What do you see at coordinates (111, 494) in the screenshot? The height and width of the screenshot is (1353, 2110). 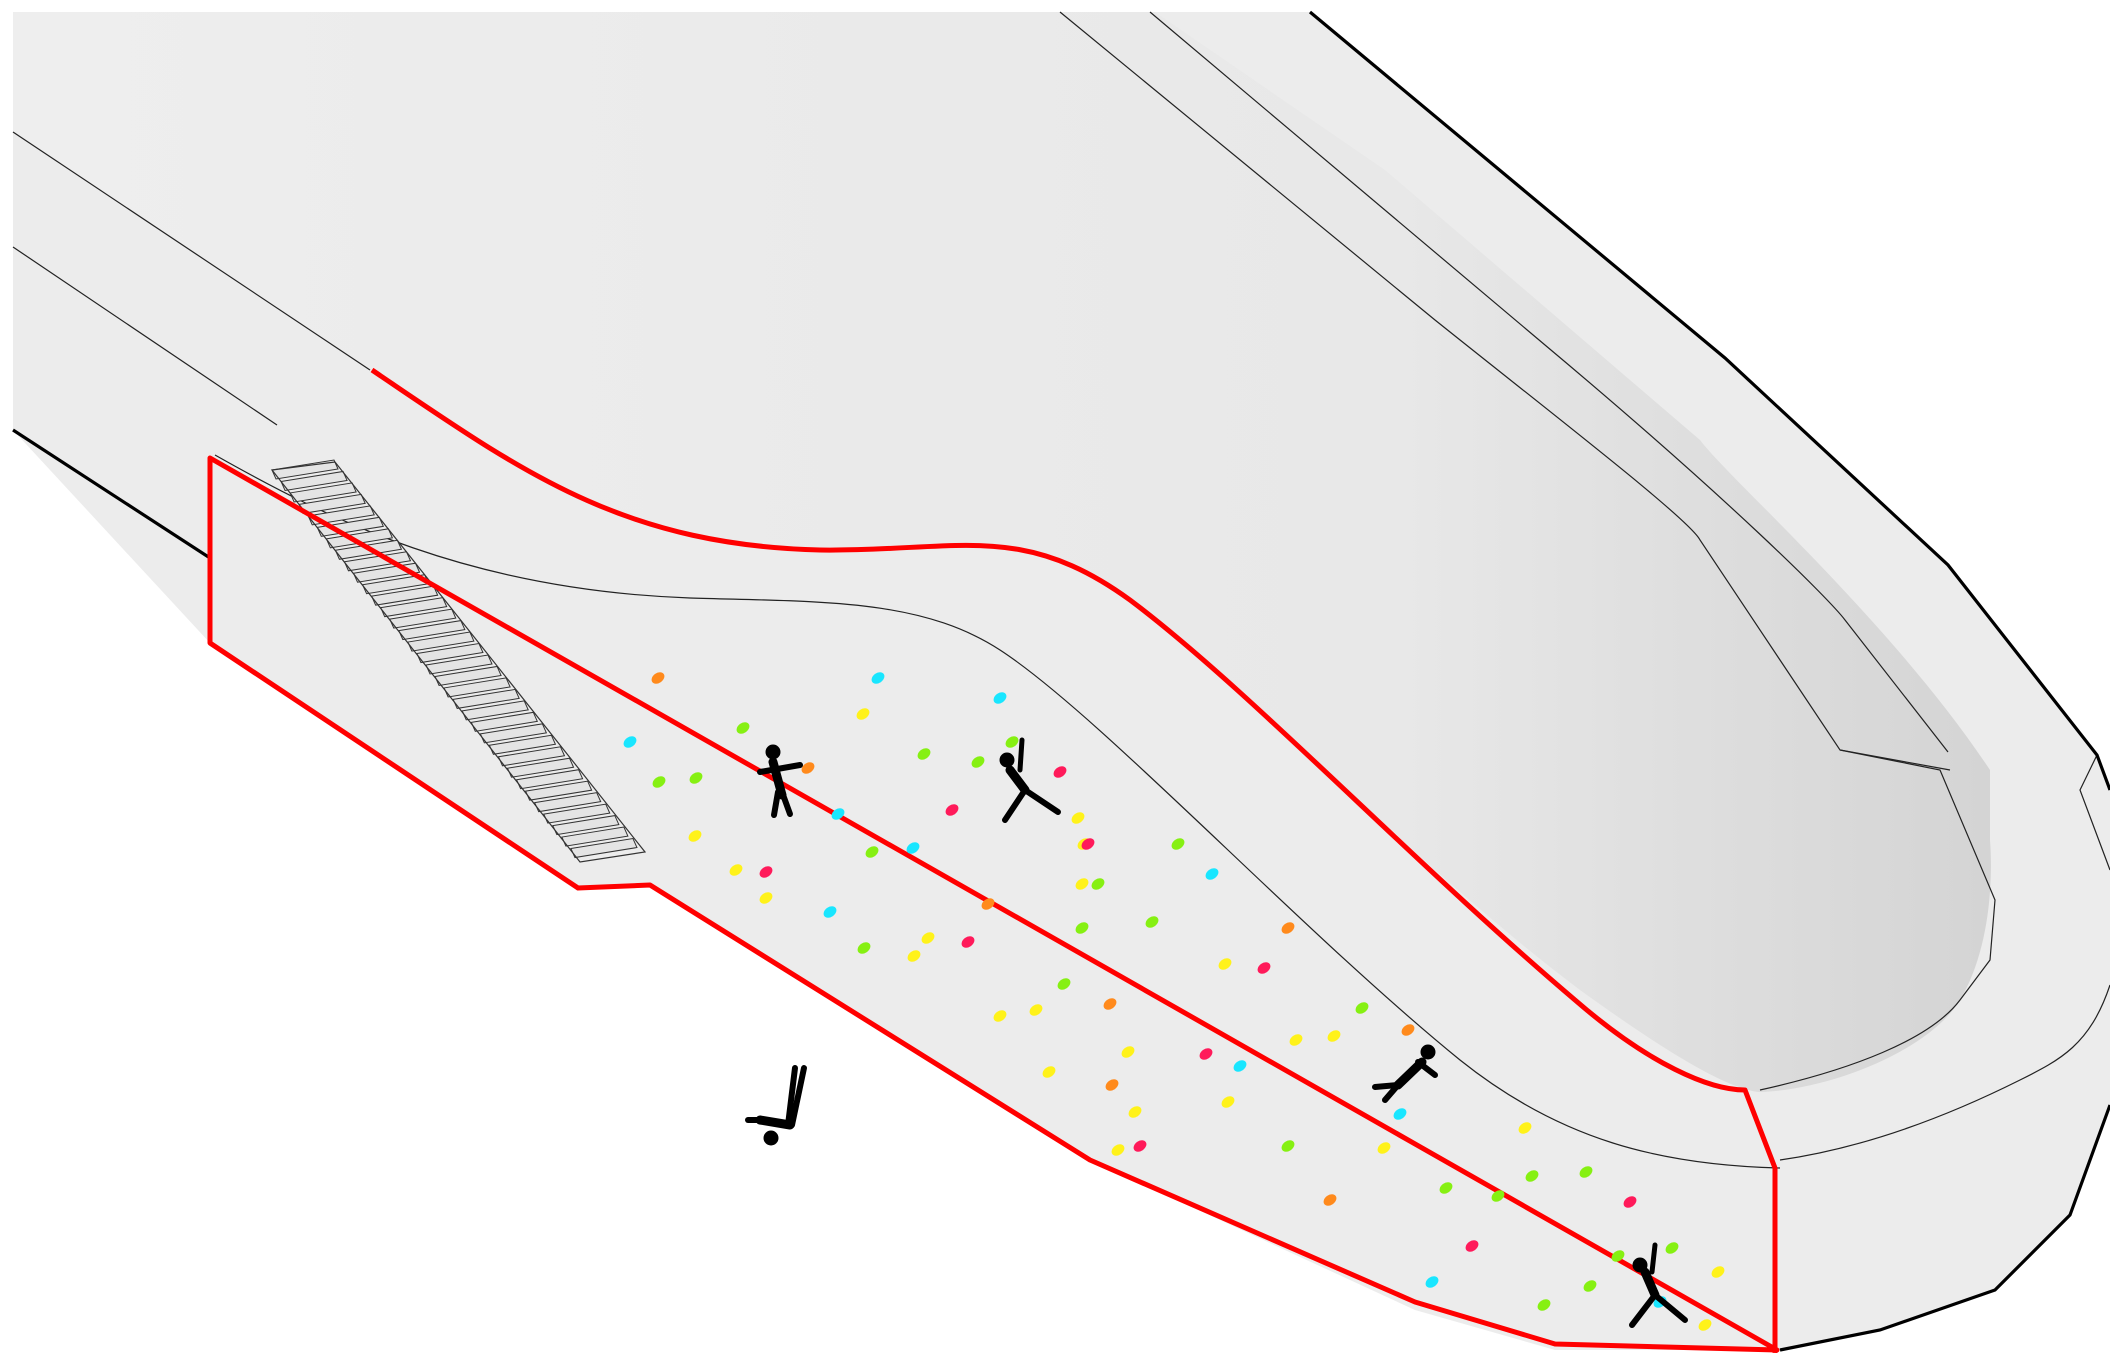 I see `outer-outline-left` at bounding box center [111, 494].